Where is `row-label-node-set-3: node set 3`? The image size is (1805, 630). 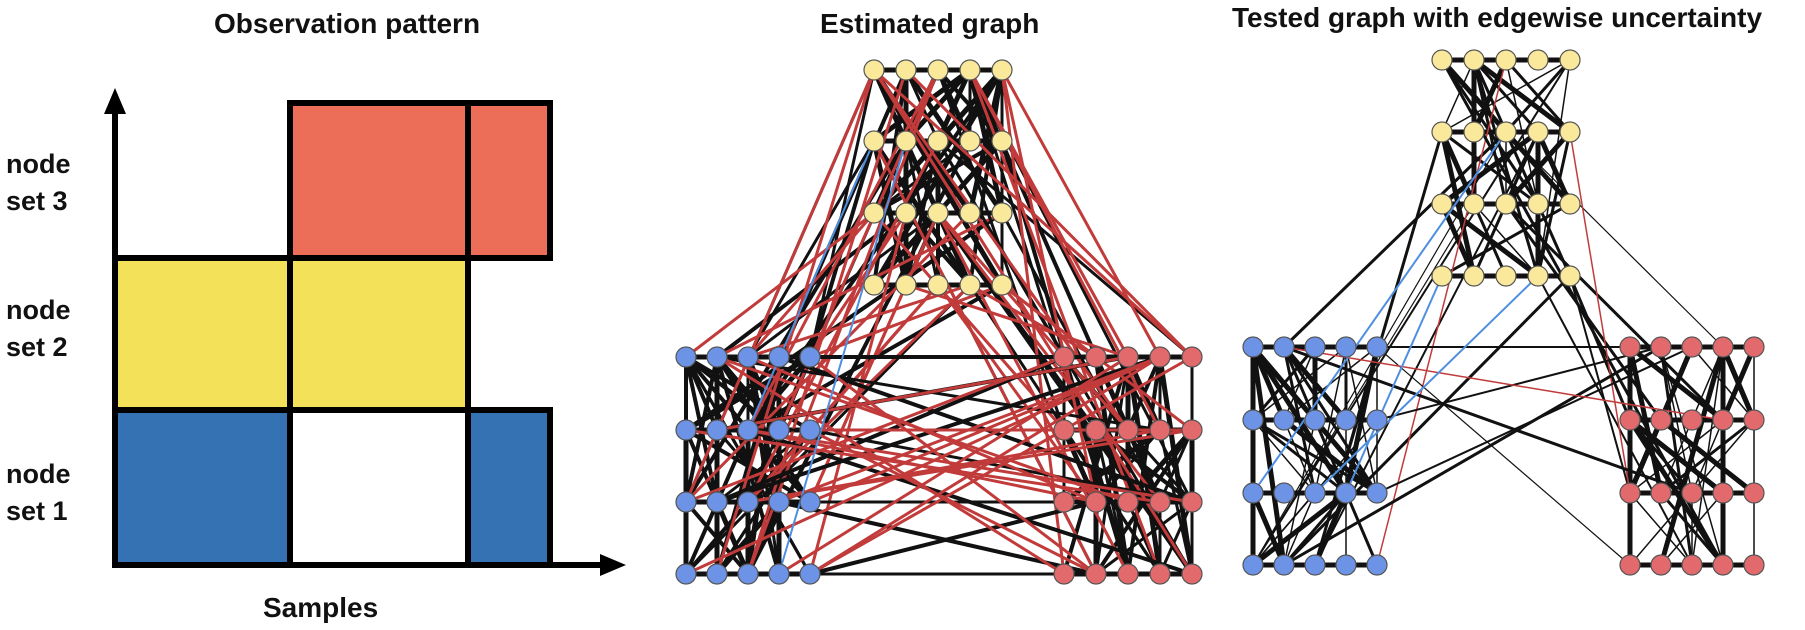
row-label-node-set-3: node set 3 is located at coordinates (38, 182).